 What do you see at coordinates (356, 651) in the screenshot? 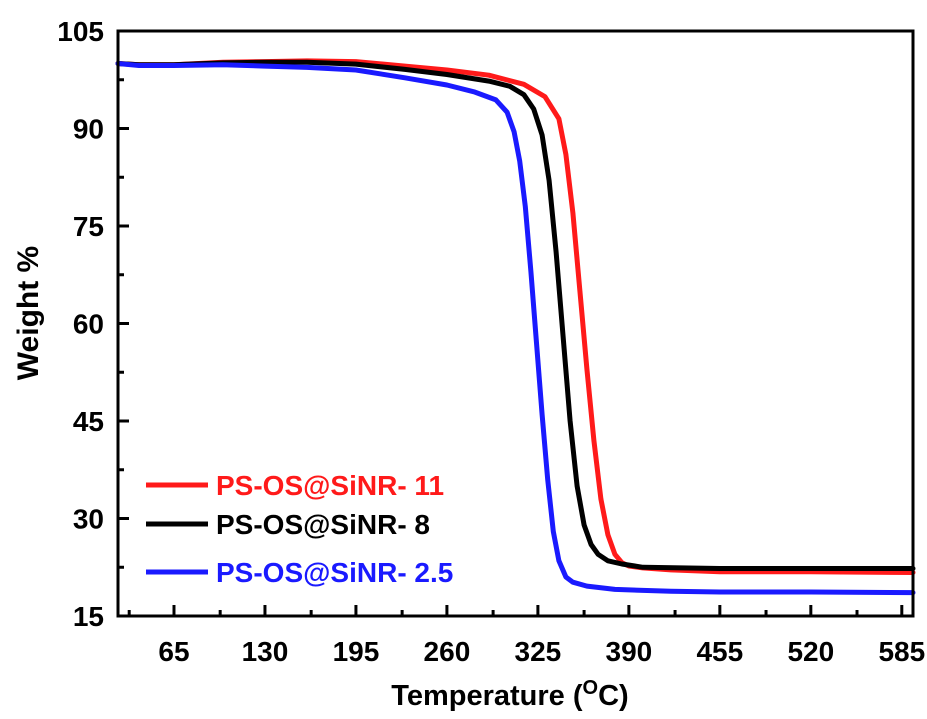
I see `x-tick-label: 195` at bounding box center [356, 651].